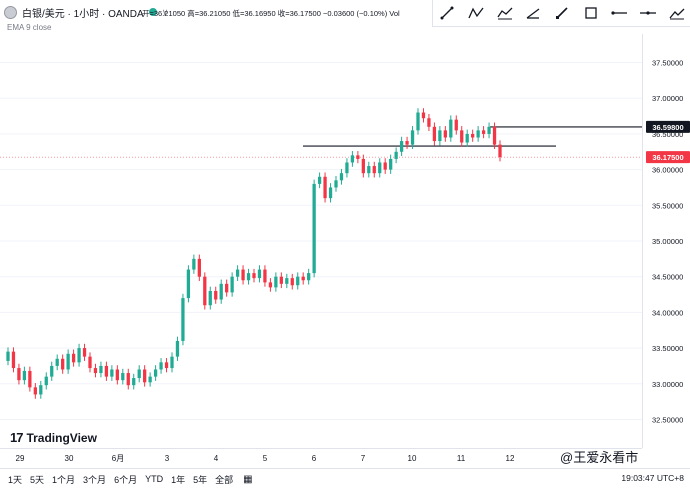 This screenshot has width=690, height=489. I want to click on x-tick-label: 7, so click(363, 458).